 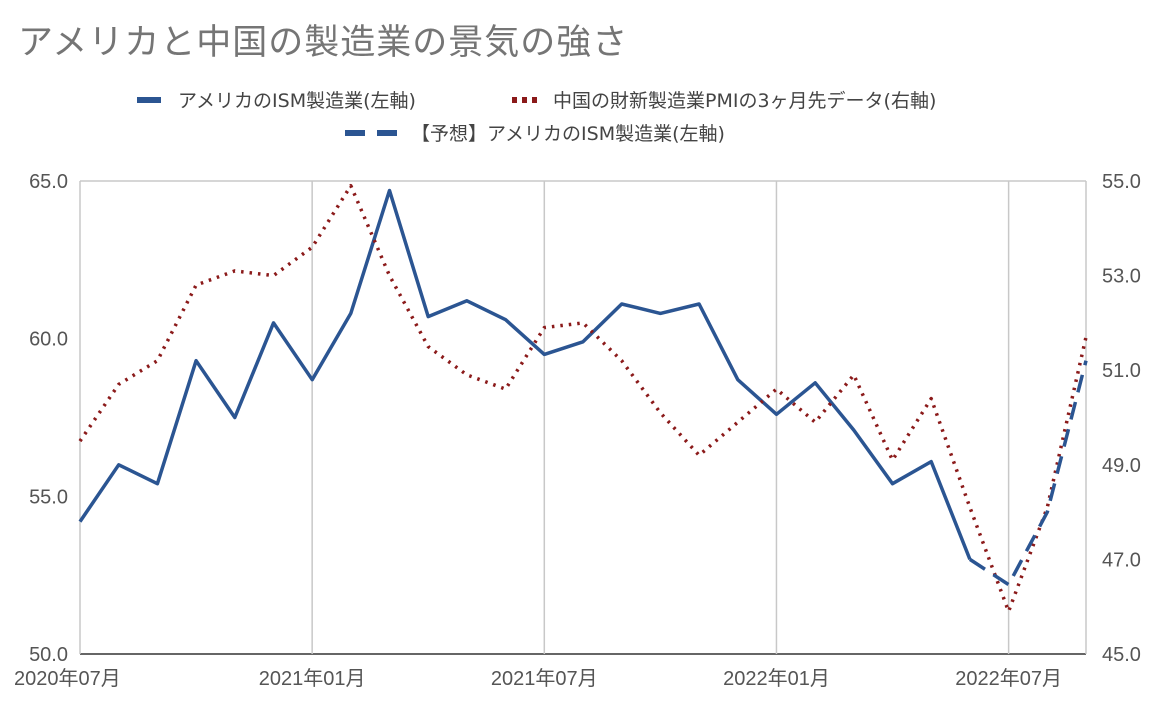 What do you see at coordinates (312, 678) in the screenshot?
I see `x-tick-label: 2021年01月` at bounding box center [312, 678].